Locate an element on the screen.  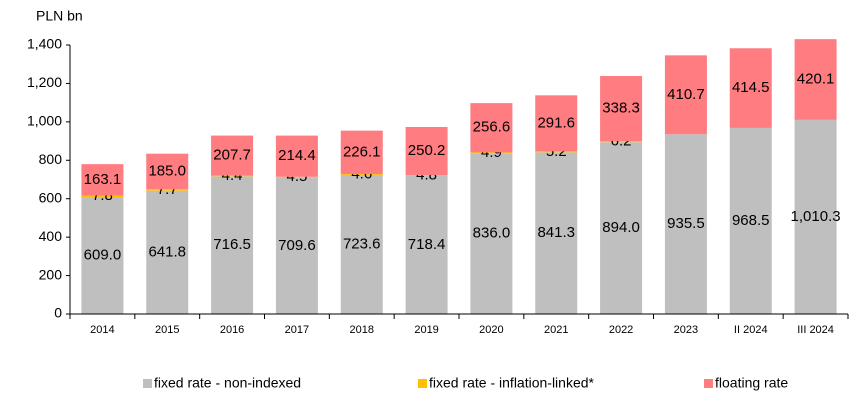
data-label: 410.7 is located at coordinates (686, 94).